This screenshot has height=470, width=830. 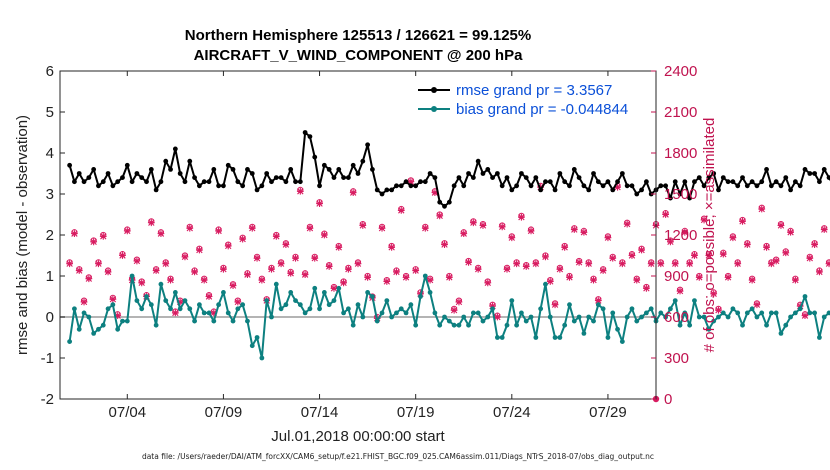 What do you see at coordinates (47, 358) in the screenshot?
I see `y-tick-label-left: -1` at bounding box center [47, 358].